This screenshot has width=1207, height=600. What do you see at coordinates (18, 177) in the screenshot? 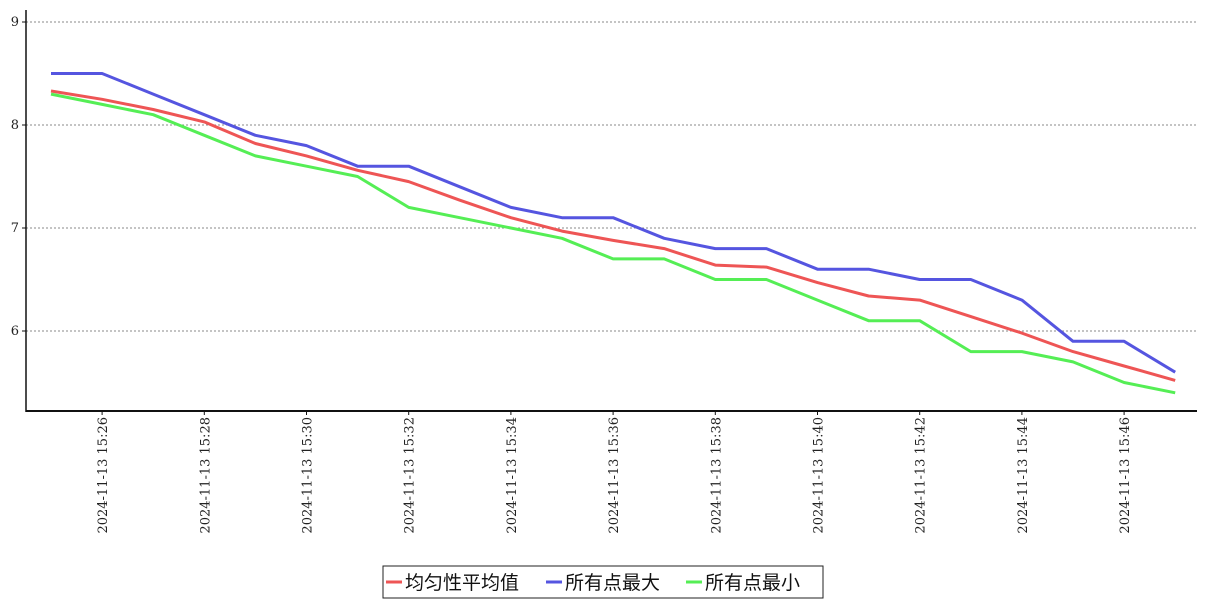
I see `y-axis-ticks: 6 7 8 9` at bounding box center [18, 177].